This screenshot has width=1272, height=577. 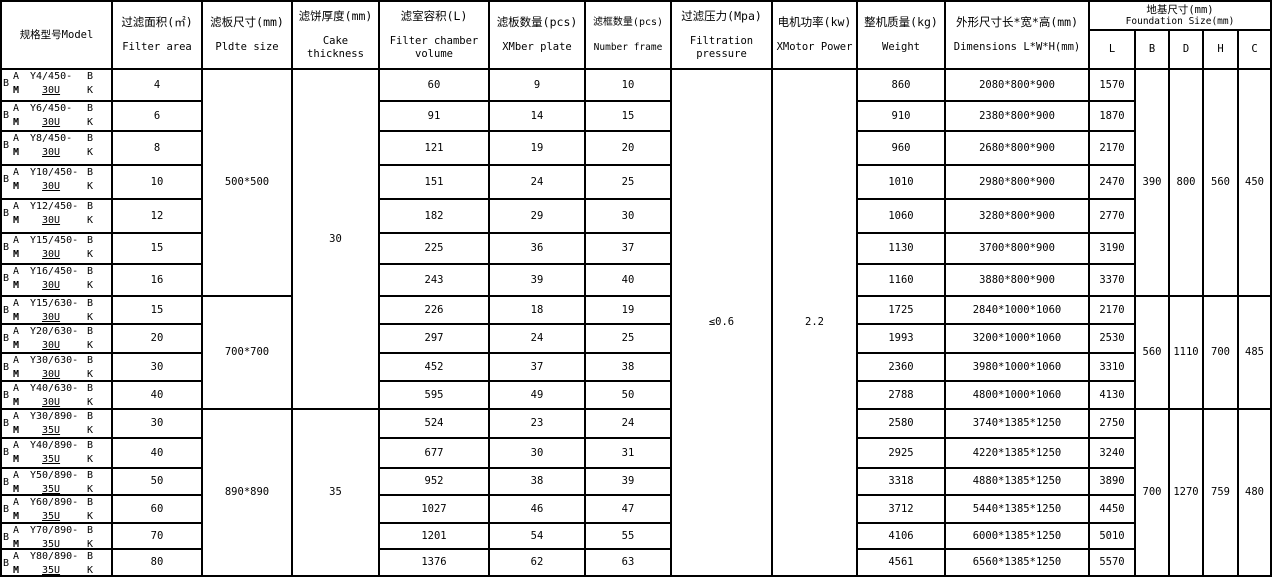 What do you see at coordinates (537, 536) in the screenshot?
I see `plates-cell: 54` at bounding box center [537, 536].